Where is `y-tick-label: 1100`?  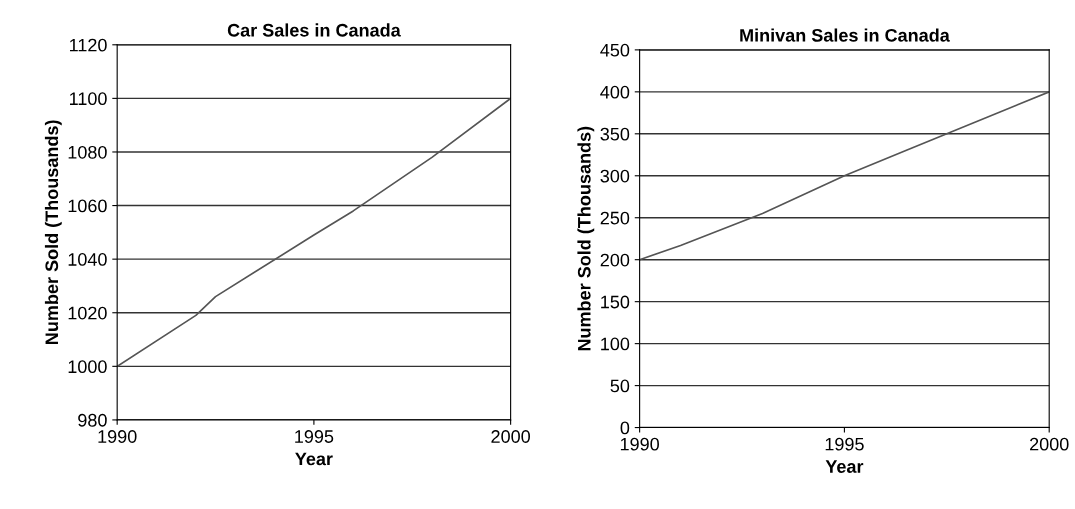
y-tick-label: 1100 is located at coordinates (88, 99).